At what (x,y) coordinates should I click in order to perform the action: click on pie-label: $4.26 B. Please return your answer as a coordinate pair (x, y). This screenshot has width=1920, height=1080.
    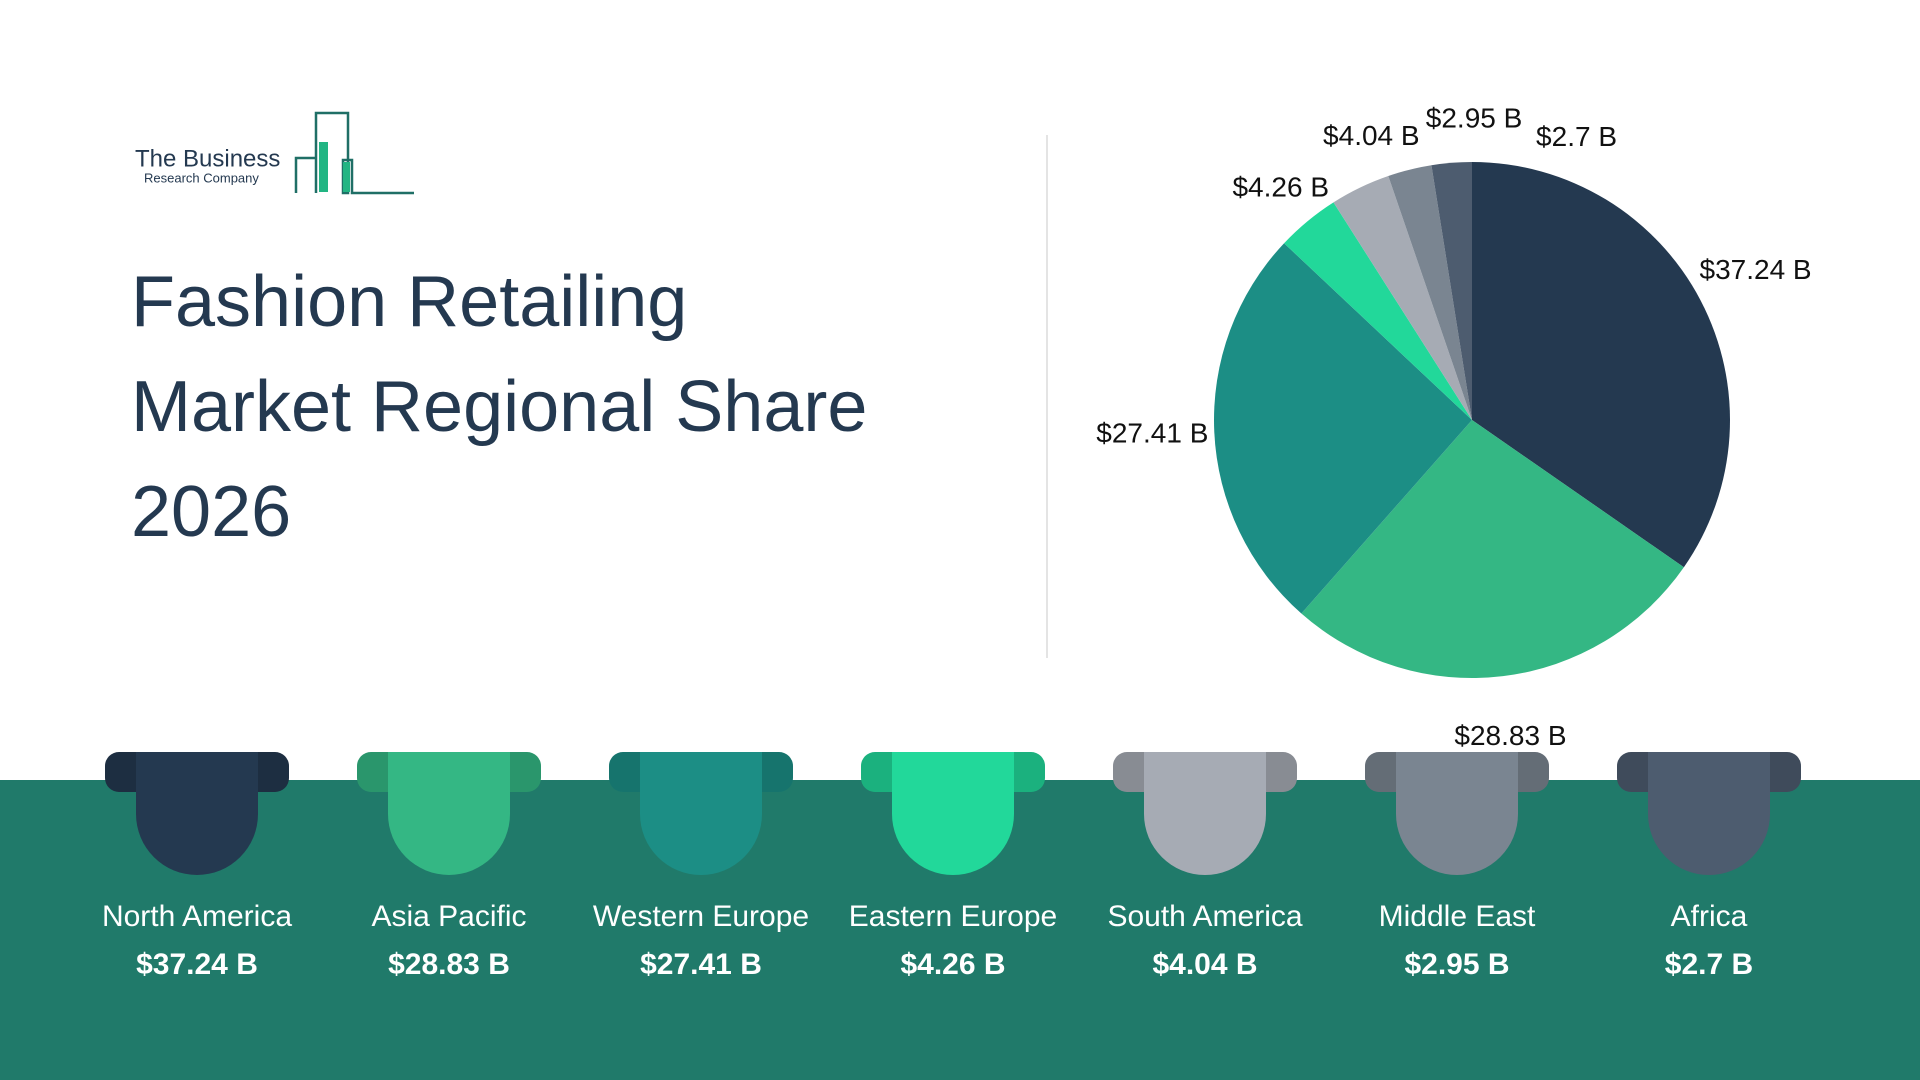
    Looking at the image, I should click on (1280, 186).